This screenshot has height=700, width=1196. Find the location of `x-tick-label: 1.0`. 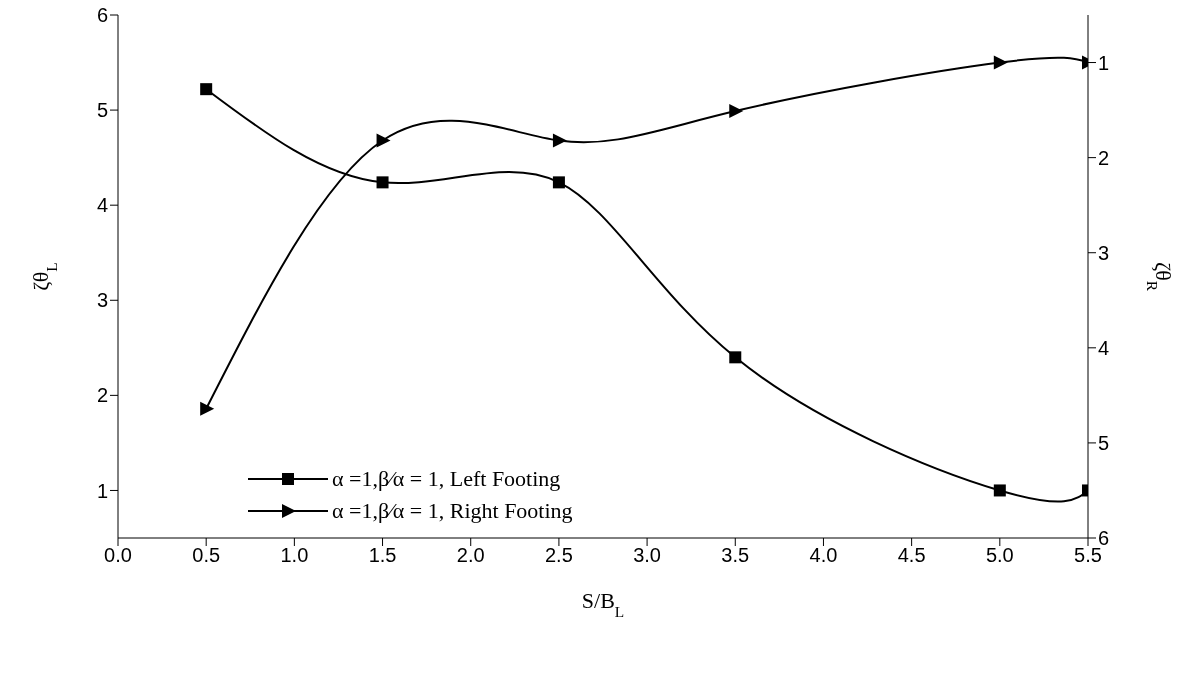

x-tick-label: 1.0 is located at coordinates (294, 555).